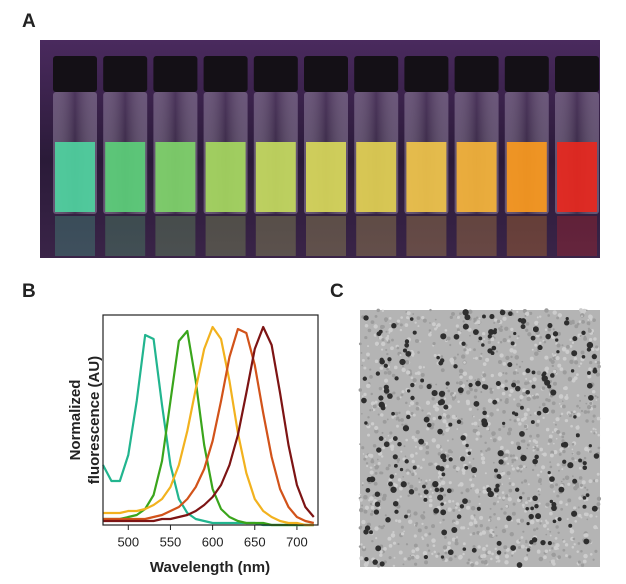  Describe the element at coordinates (577, 236) in the screenshot. I see `vial-reflection` at that location.